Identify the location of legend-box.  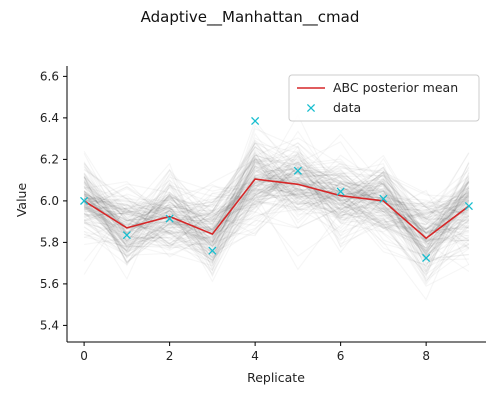
(384, 98).